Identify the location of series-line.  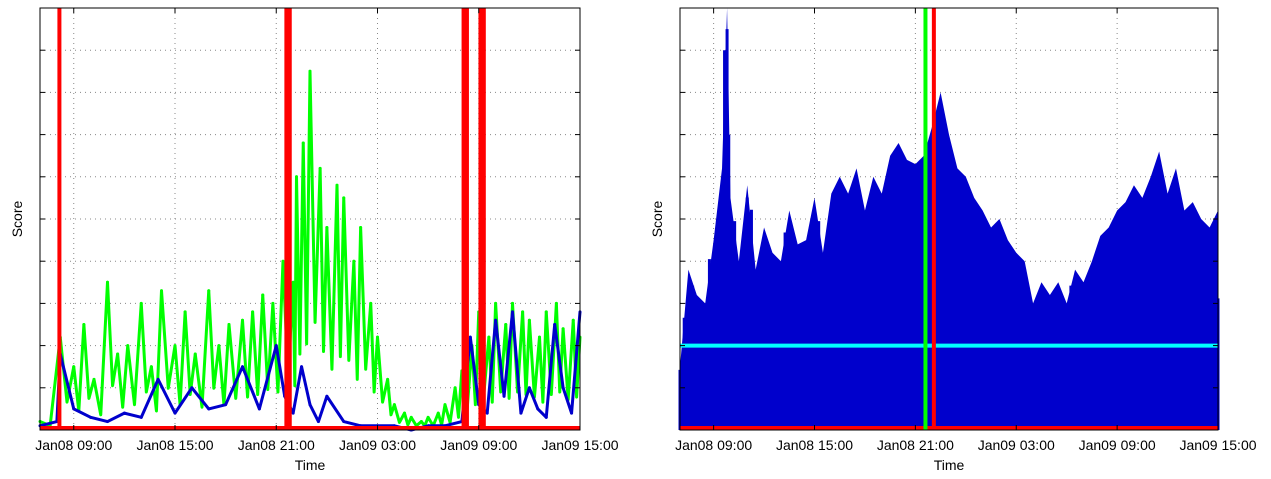
(310, 371).